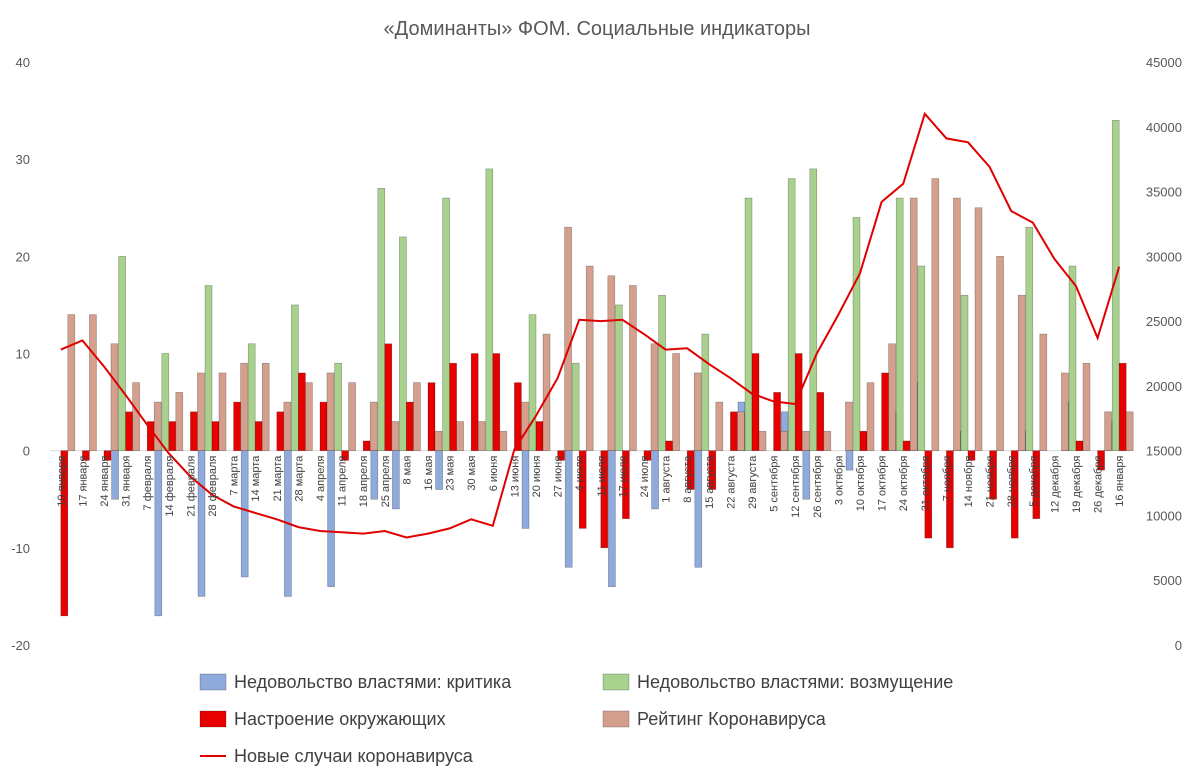 The height and width of the screenshot is (782, 1195). I want to click on chart-title: «Доминанты» ФОМ. Социальные индикаторы, so click(597, 29).